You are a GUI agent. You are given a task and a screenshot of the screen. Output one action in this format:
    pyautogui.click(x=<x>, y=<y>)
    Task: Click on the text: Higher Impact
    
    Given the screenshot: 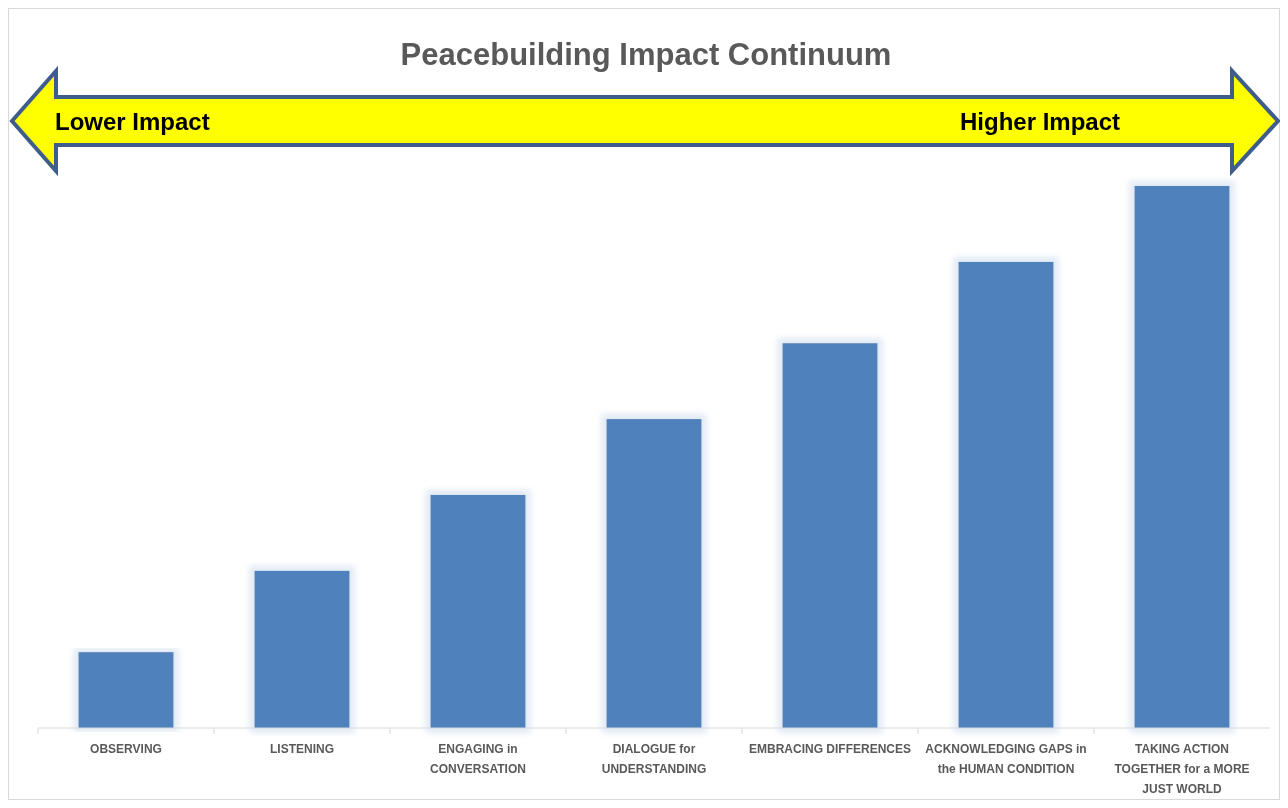 What is the action you would take?
    pyautogui.click(x=1040, y=121)
    